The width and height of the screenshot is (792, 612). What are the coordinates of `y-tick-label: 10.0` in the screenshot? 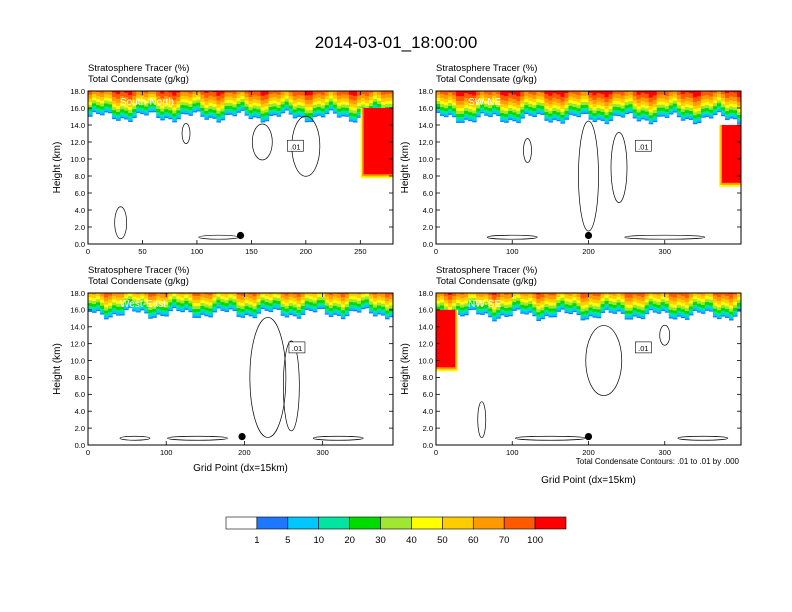 It's located at (77, 159).